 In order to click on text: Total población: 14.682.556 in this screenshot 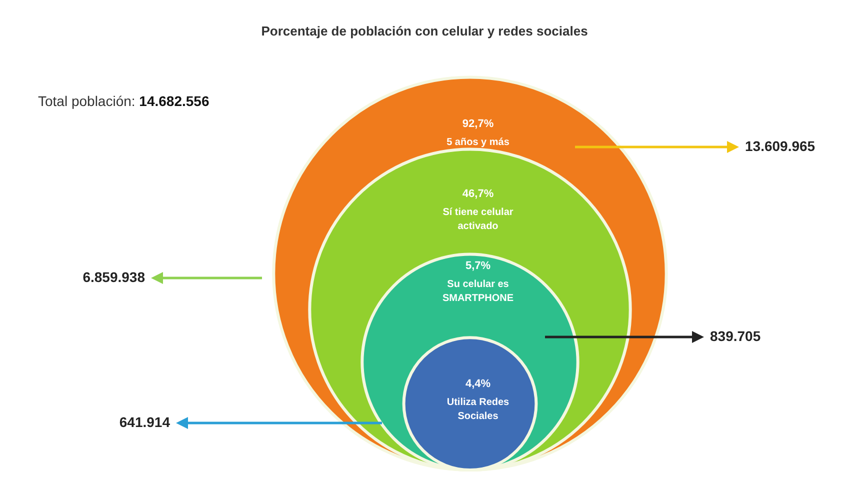, I will do `click(124, 100)`.